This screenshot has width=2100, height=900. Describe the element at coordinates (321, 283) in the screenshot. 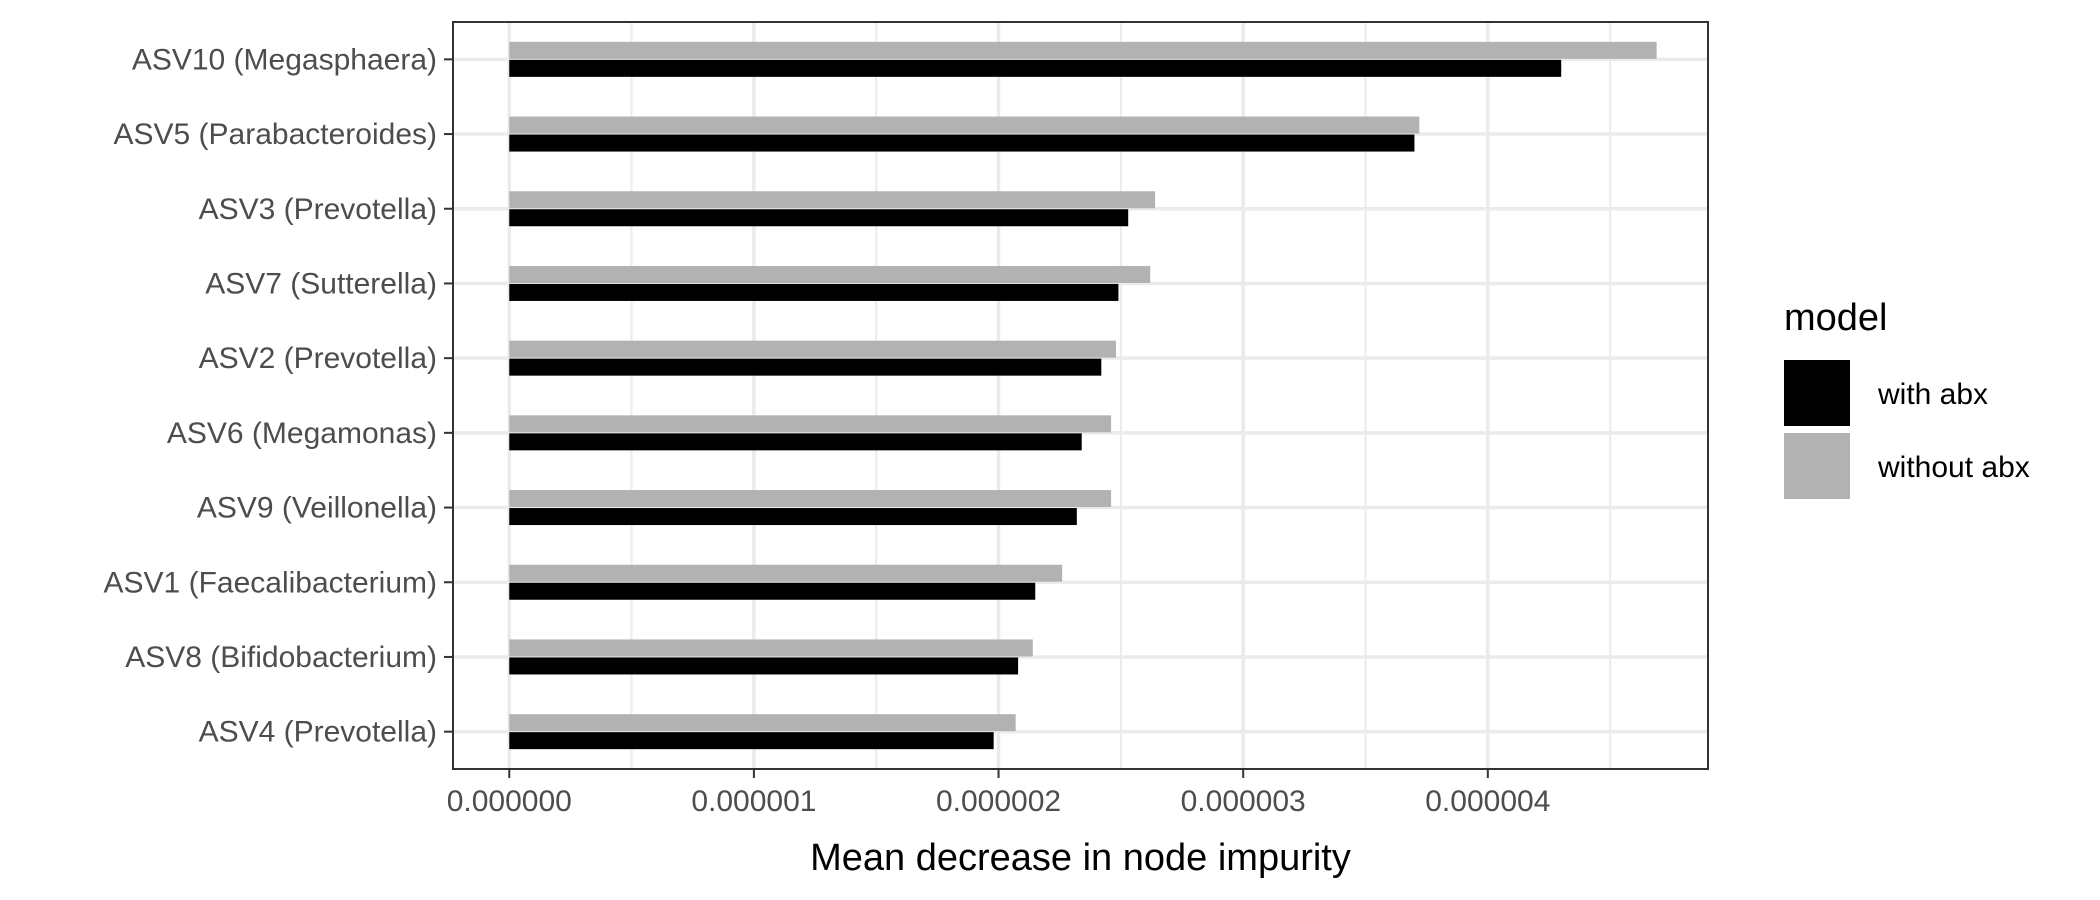

I see `y-tick-label: ASV7 (Sutterella)` at that location.